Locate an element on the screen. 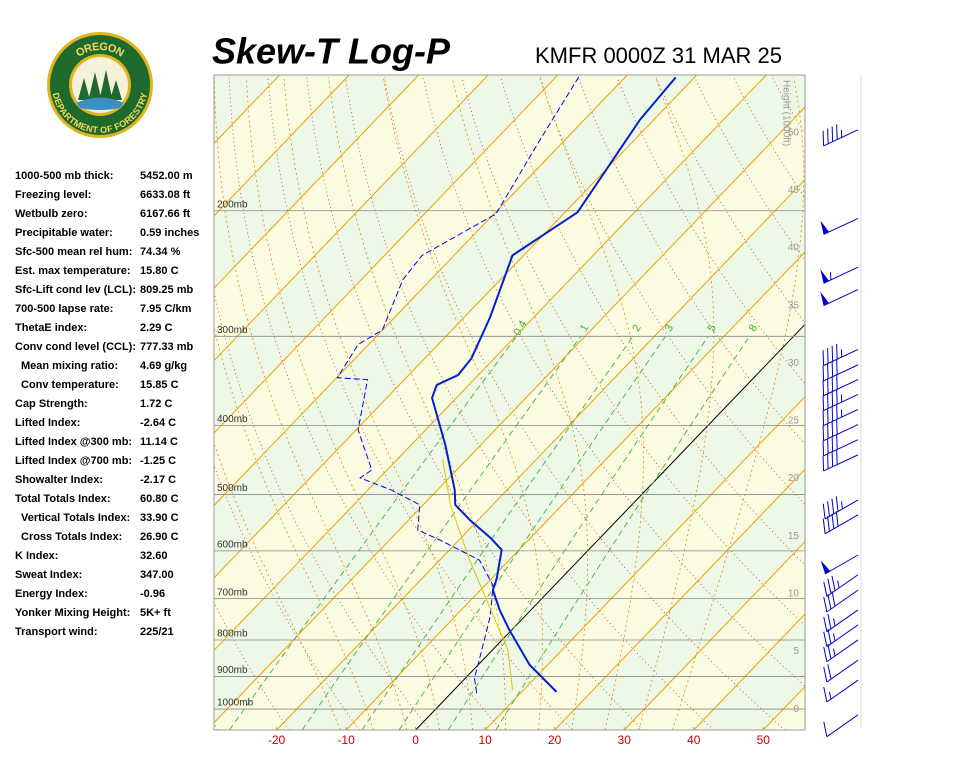  index-label: Conv cond level (CCL): is located at coordinates (75, 347).